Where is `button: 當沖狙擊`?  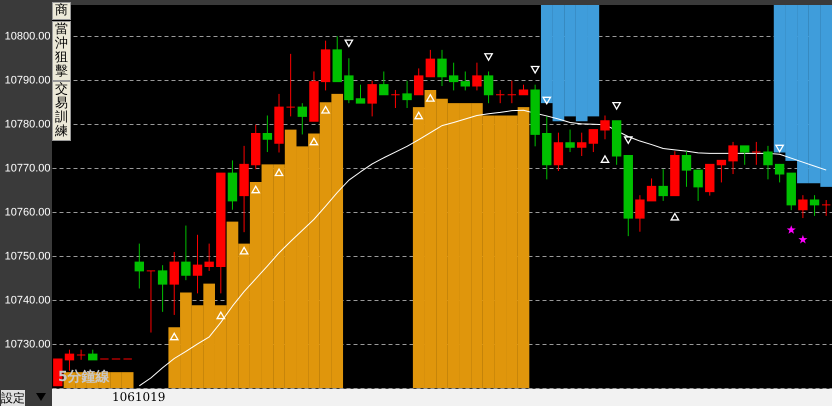 button: 當沖狙擊 is located at coordinates (61, 51).